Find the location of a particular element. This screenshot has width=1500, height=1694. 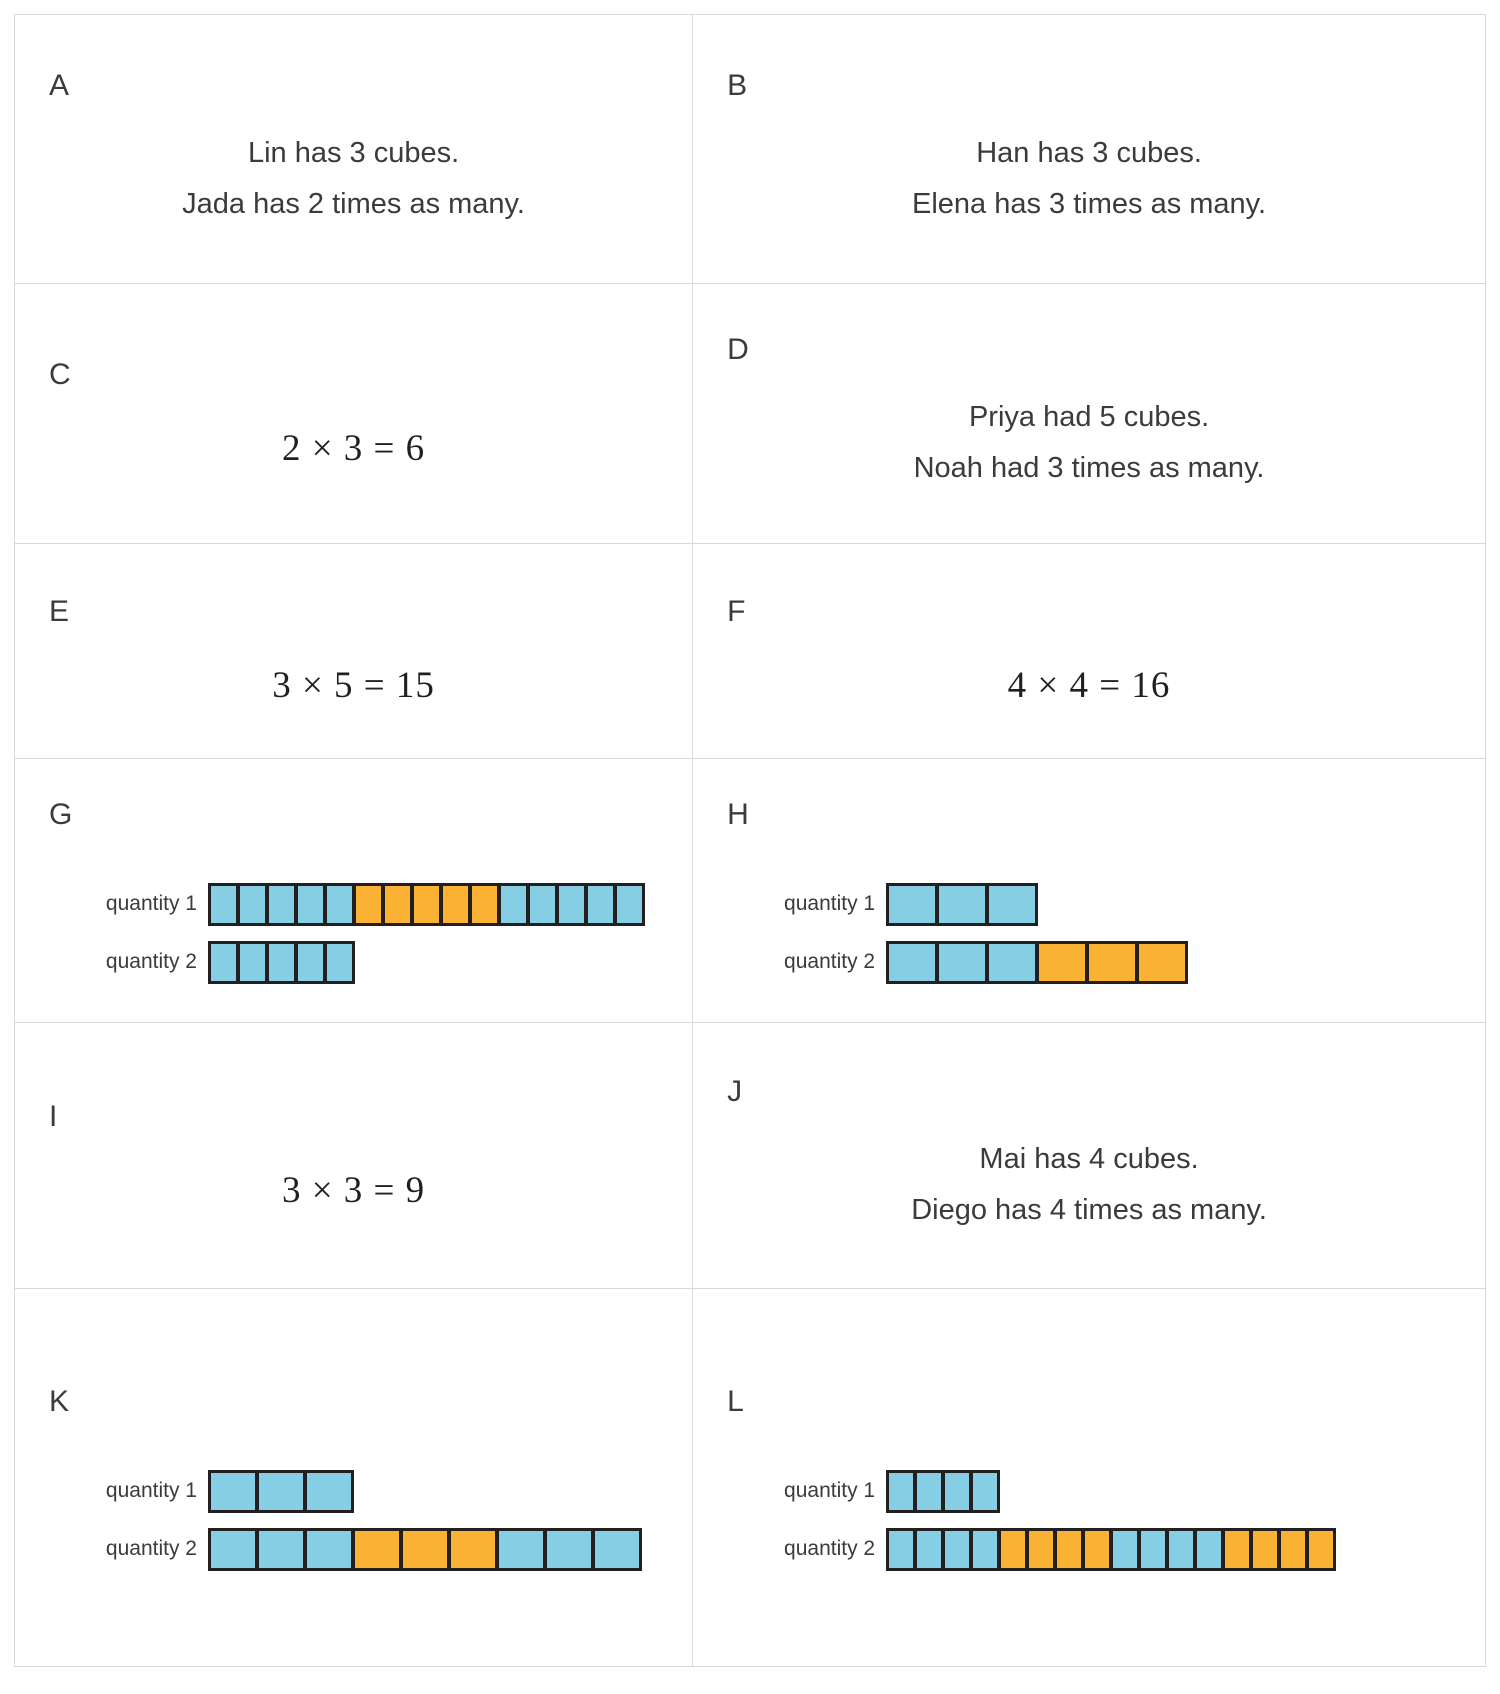

card-letter: G is located at coordinates (61, 814).